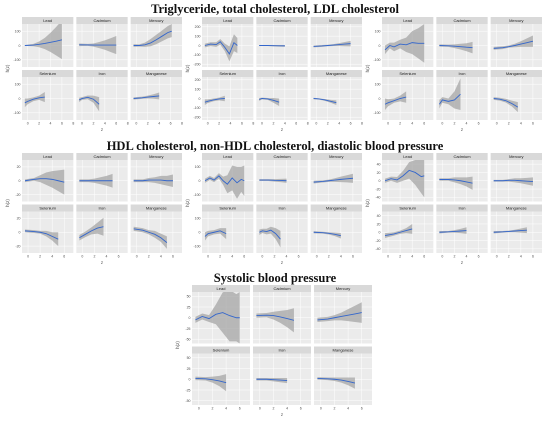 This screenshot has width=550, height=421. What do you see at coordinates (187, 390) in the screenshot?
I see `y-tick-label: -25` at bounding box center [187, 390].